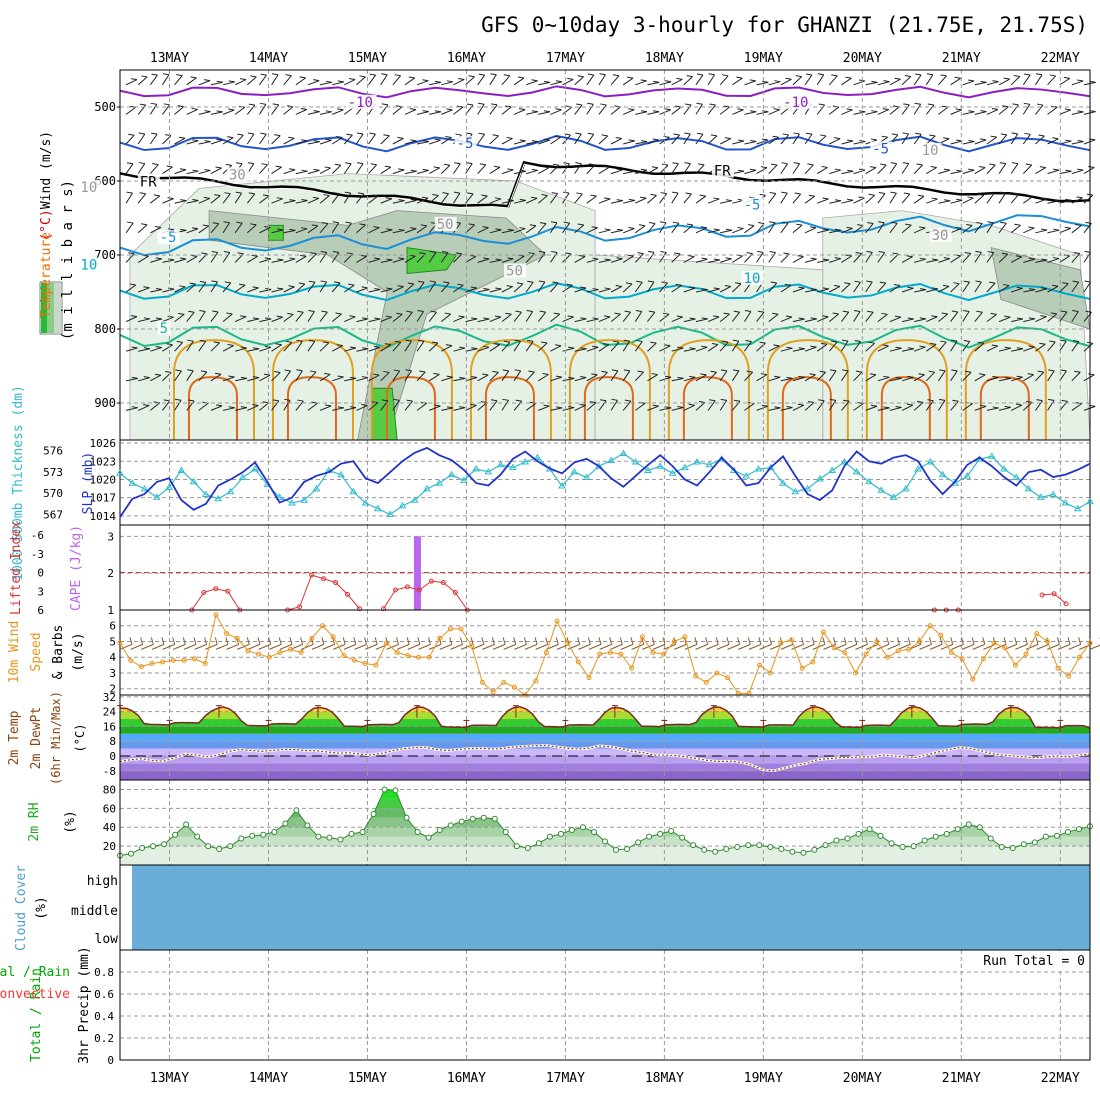 The height and width of the screenshot is (1100, 1100). Describe the element at coordinates (109, 726) in the screenshot. I see `y-tick-label: 16` at that location.